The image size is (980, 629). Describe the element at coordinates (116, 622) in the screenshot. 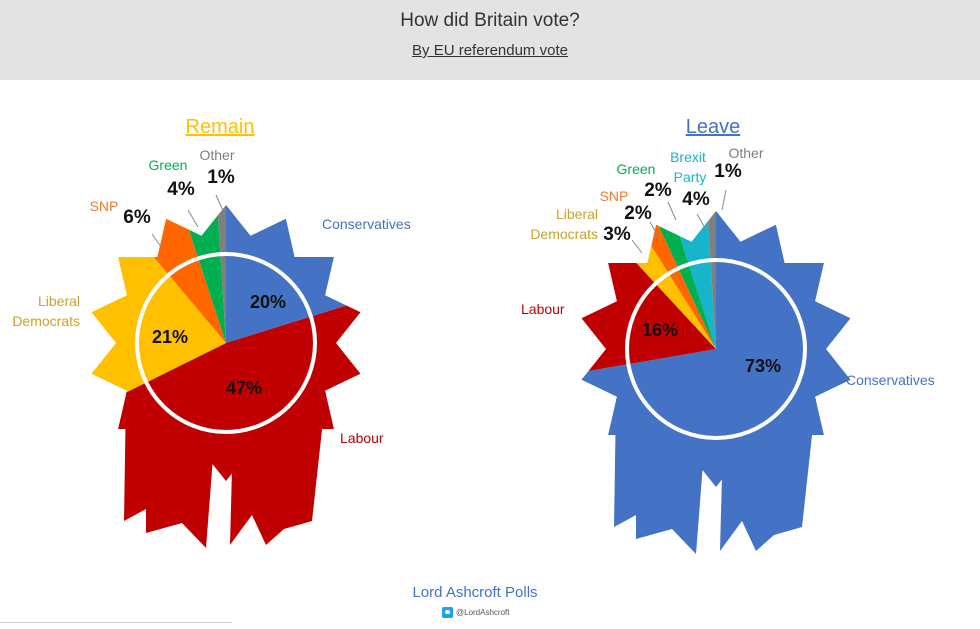

I see `bottom-divider` at that location.